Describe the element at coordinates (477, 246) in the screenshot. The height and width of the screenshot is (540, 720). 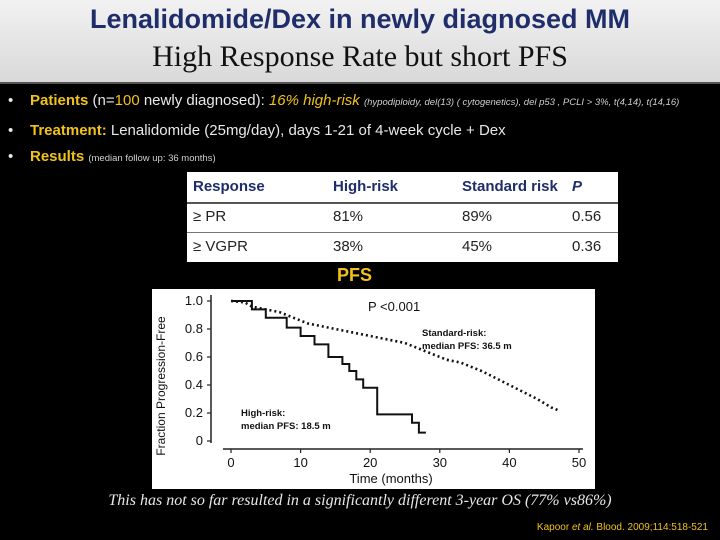
I see `table-cell: 45%` at that location.